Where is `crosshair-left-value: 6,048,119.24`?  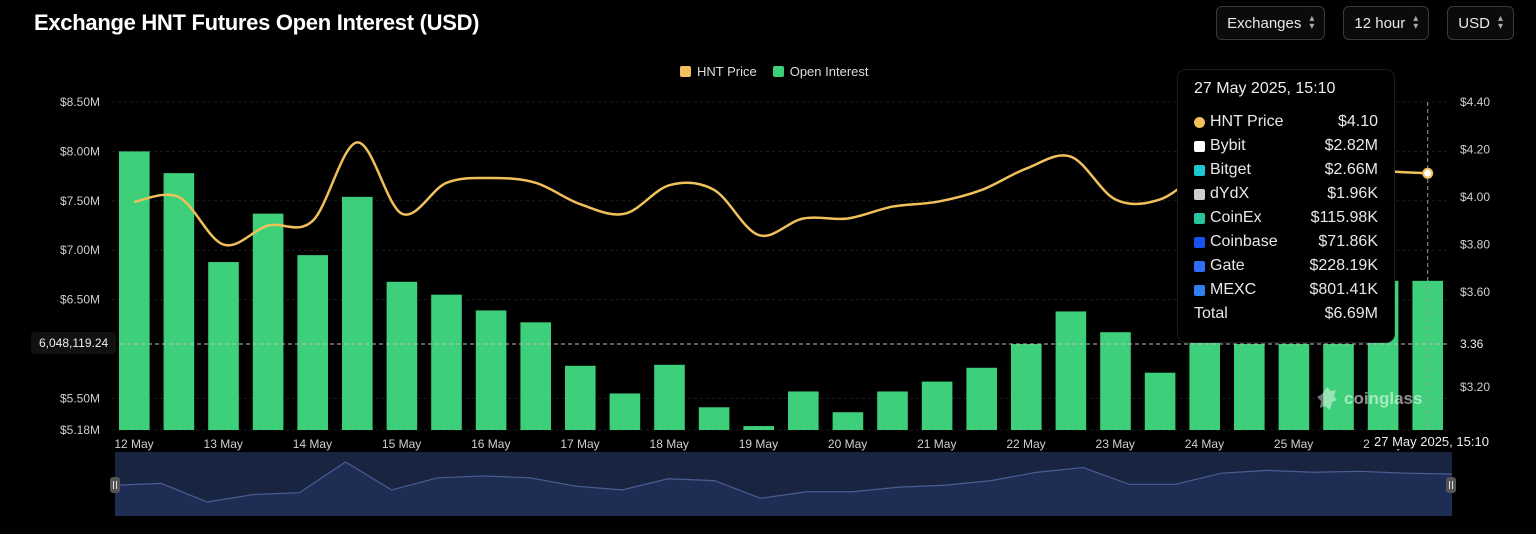
crosshair-left-value: 6,048,119.24 is located at coordinates (74, 343).